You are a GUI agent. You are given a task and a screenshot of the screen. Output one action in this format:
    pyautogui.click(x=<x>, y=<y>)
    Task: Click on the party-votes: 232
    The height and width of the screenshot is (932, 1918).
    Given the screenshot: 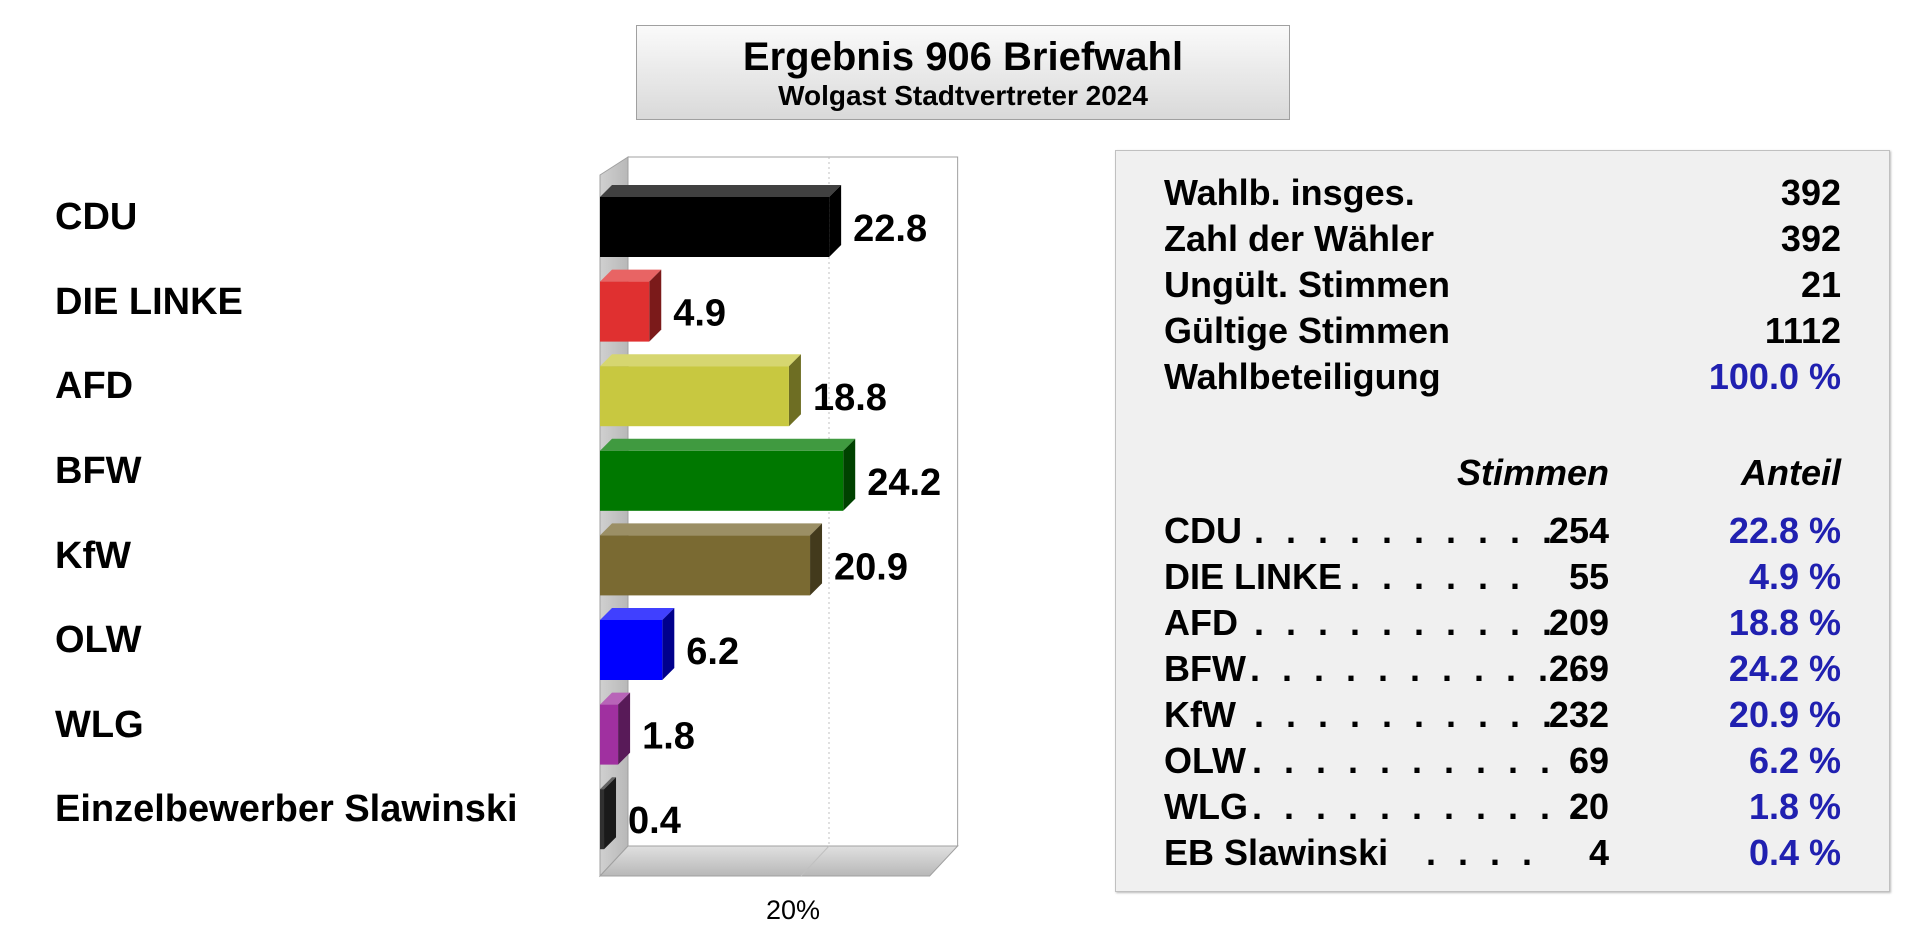 What is the action you would take?
    pyautogui.click(x=1578, y=714)
    